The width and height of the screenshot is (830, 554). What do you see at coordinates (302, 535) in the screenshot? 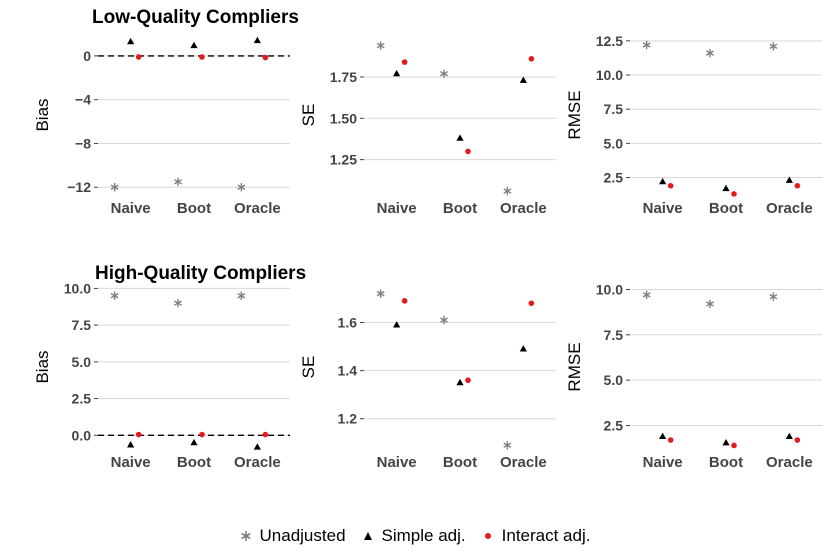
I see `legend-label-unadjusted: Unadjusted` at bounding box center [302, 535].